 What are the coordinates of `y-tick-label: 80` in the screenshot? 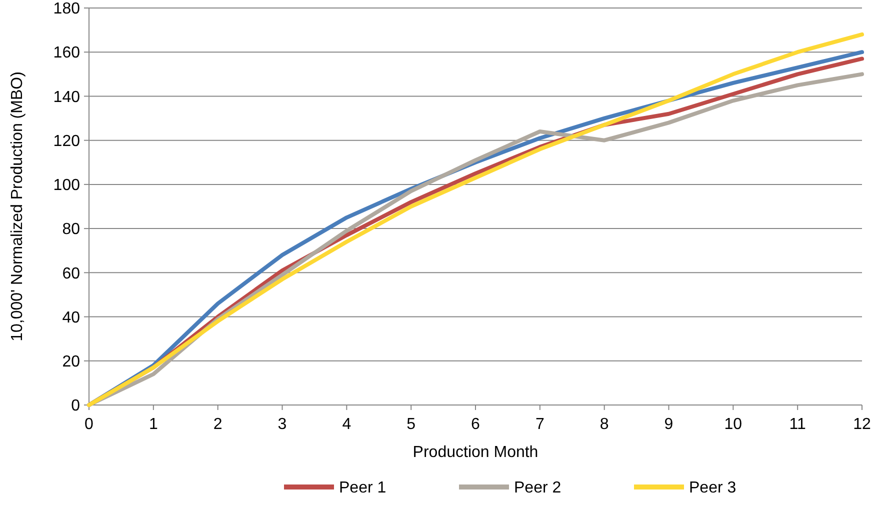 It's located at (71, 229).